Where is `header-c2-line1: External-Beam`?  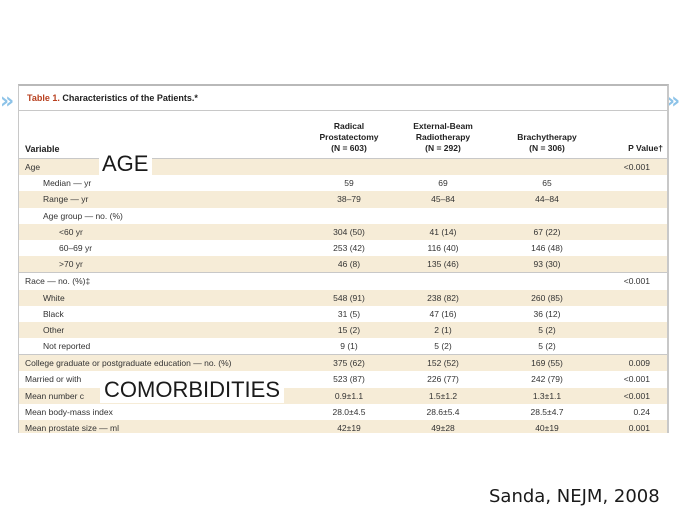 header-c2-line1: External-Beam is located at coordinates (443, 126).